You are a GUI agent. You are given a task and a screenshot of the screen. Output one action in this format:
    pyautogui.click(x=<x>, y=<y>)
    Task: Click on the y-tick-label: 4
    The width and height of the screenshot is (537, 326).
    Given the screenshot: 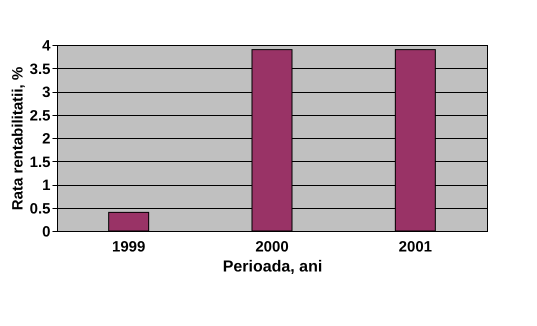 What is the action you would take?
    pyautogui.click(x=47, y=46)
    